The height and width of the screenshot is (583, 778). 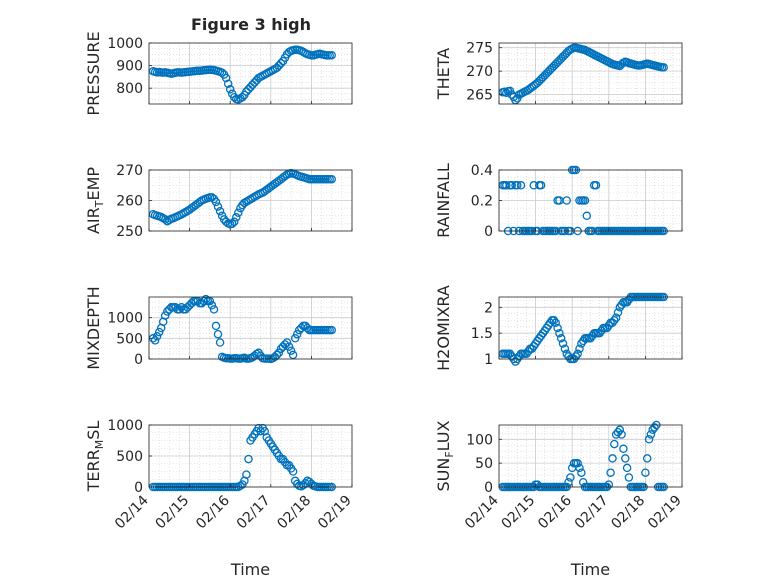 I want to click on y-tick-label: 50, so click(x=484, y=464).